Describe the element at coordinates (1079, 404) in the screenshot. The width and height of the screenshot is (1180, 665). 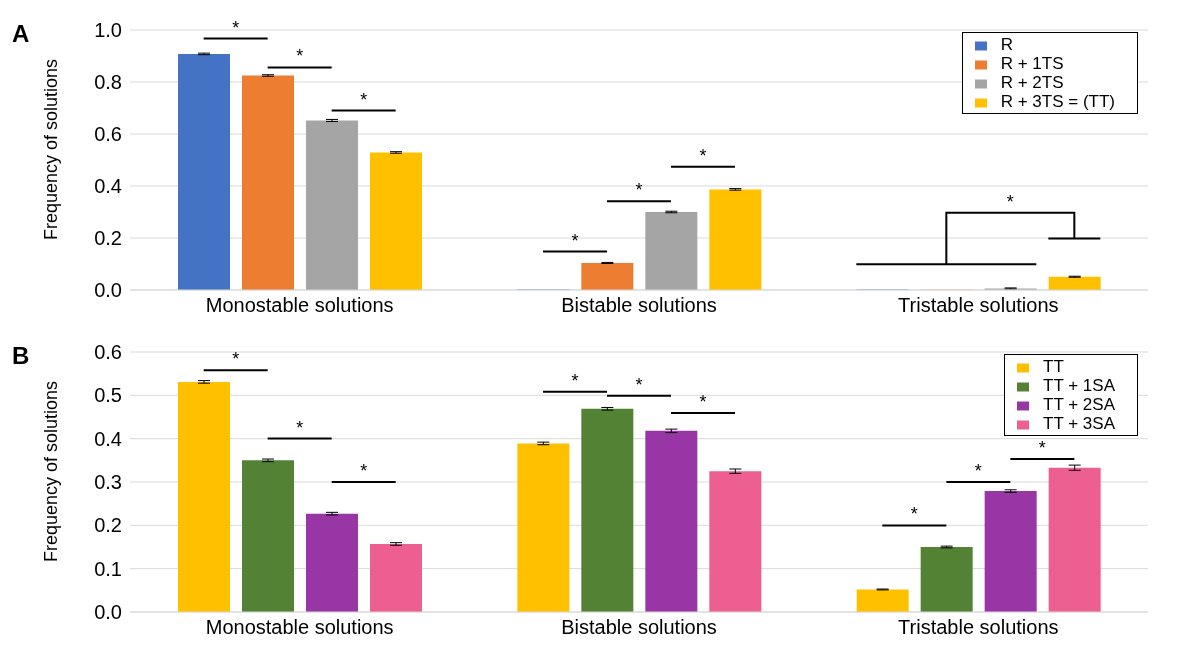
I see `legend-label: TT + 2SA` at that location.